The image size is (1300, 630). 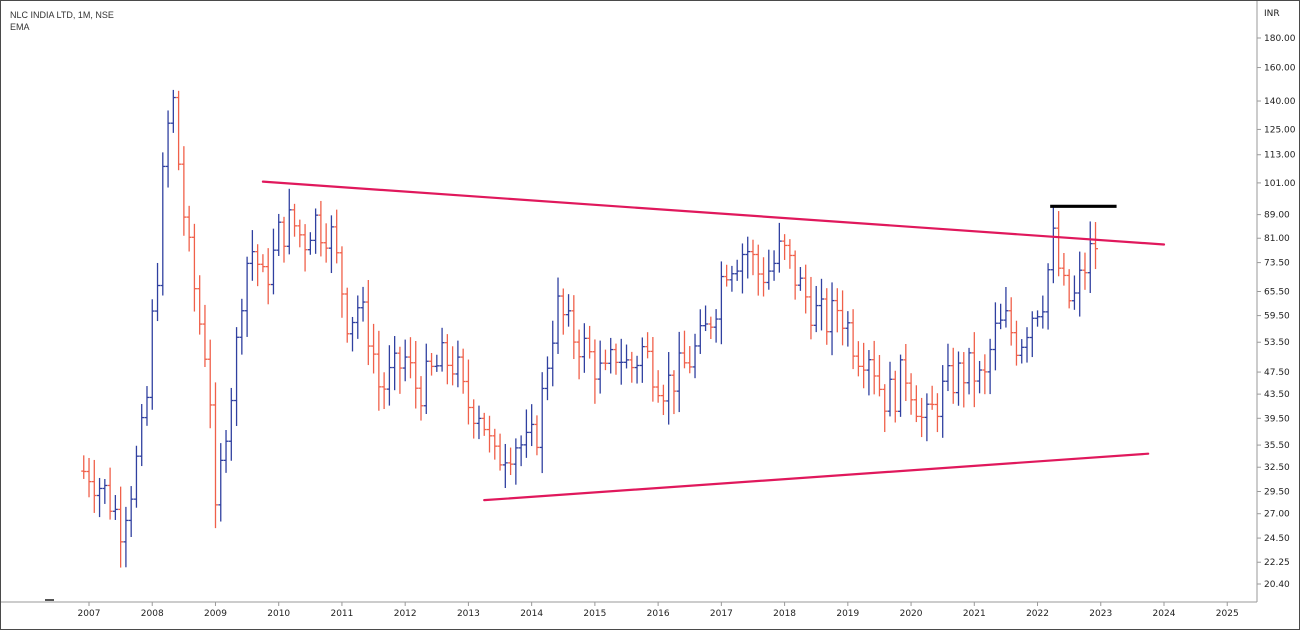 I want to click on y-tick-label: 29.50, so click(x=1277, y=493).